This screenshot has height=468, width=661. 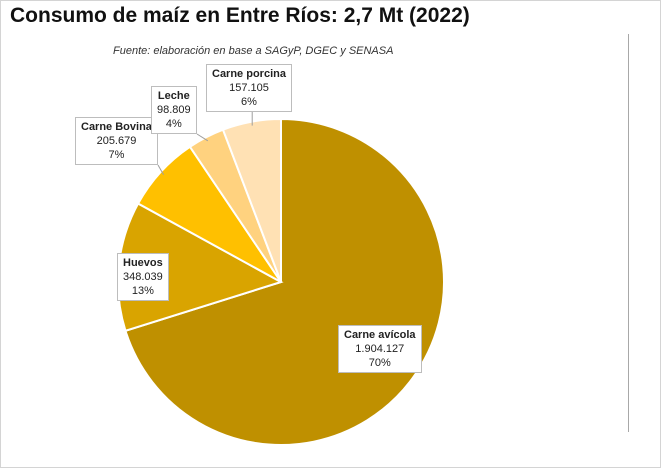 I want to click on data-label-leche: Leche 98.809 4%, so click(x=174, y=110).